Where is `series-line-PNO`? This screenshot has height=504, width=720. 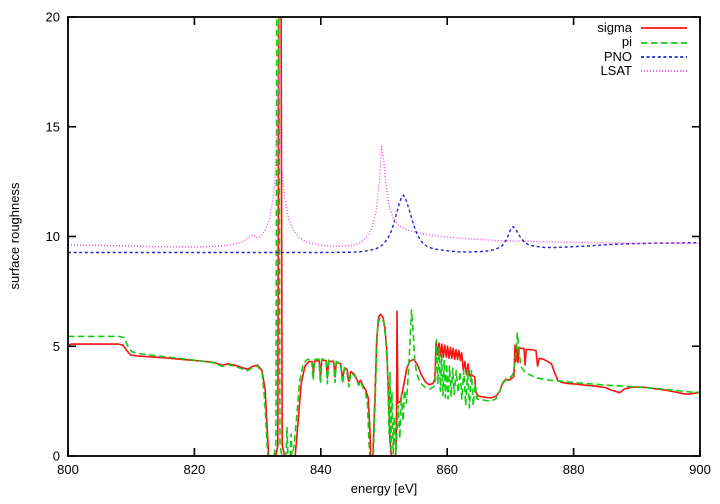
series-line-PNO is located at coordinates (384, 224).